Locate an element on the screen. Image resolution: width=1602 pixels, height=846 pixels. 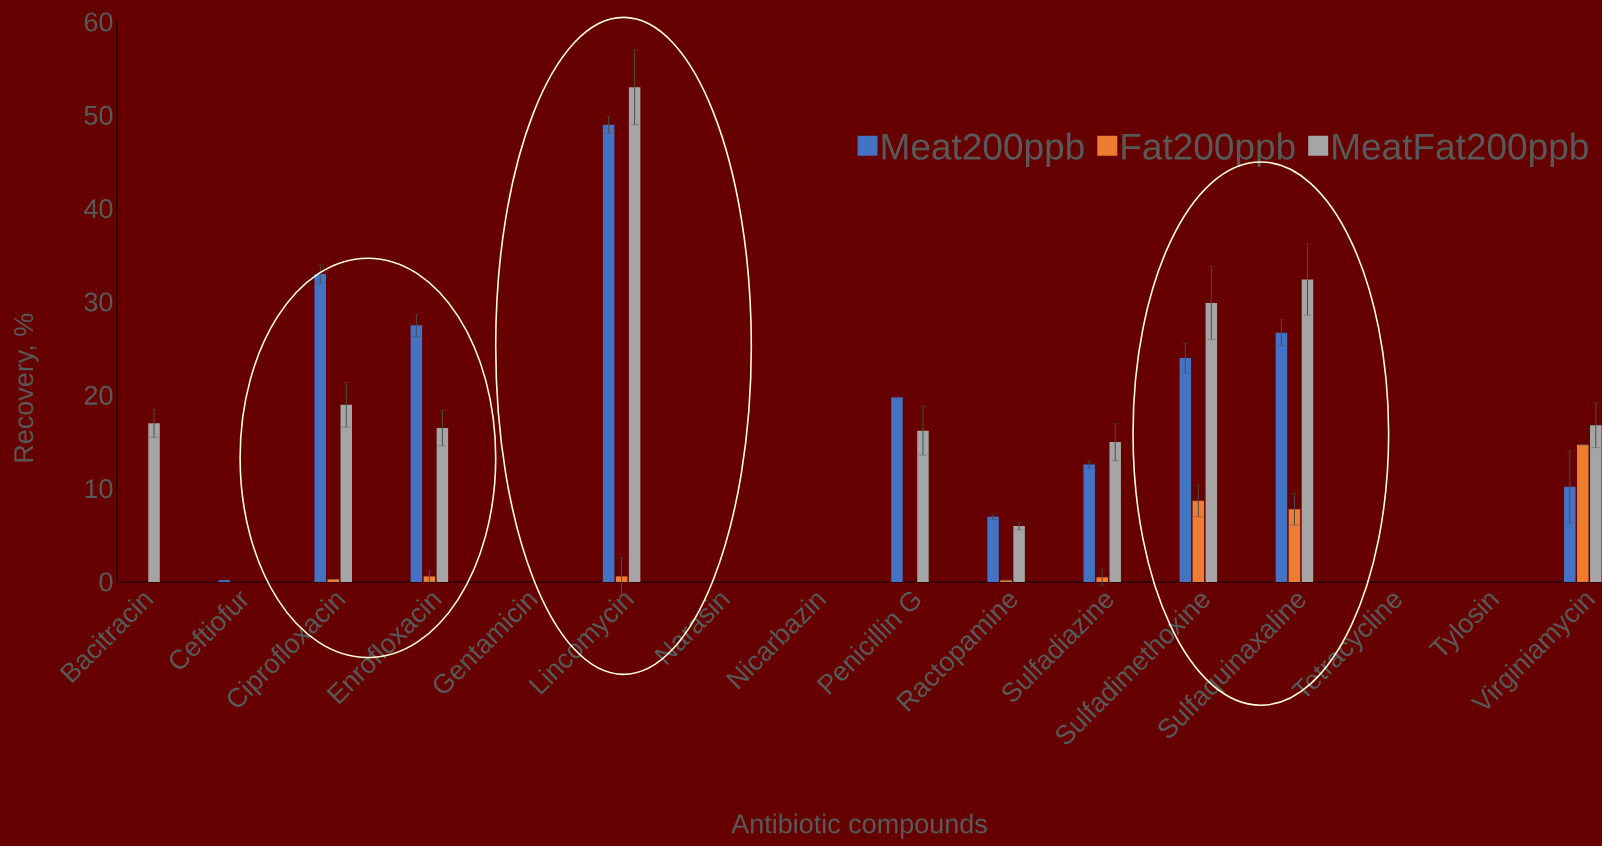
y-tick-label: 30 is located at coordinates (98, 302).